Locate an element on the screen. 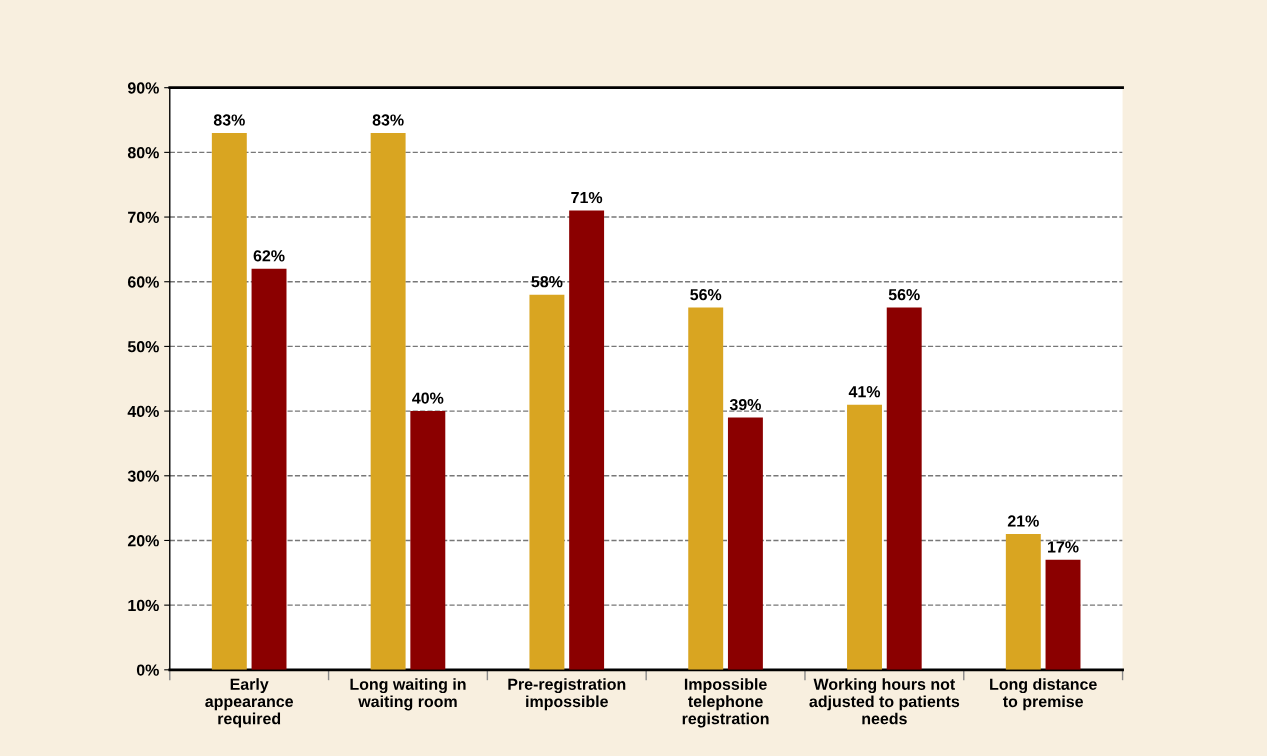 The image size is (1267, 756). data-label: 58% is located at coordinates (547, 282).